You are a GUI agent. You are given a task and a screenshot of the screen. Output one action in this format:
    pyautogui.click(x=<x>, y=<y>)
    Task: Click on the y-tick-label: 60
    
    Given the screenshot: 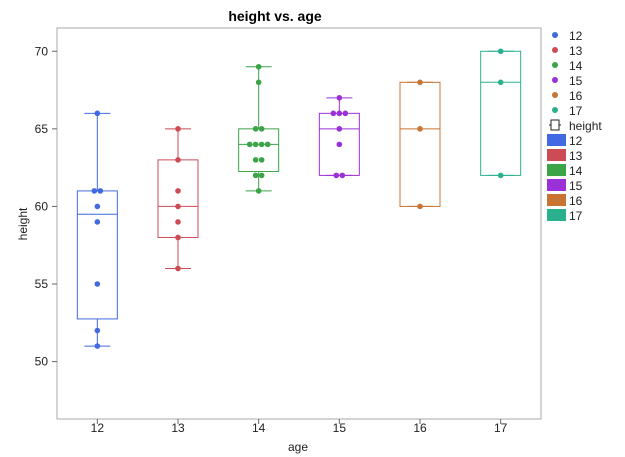 What is the action you would take?
    pyautogui.click(x=42, y=206)
    